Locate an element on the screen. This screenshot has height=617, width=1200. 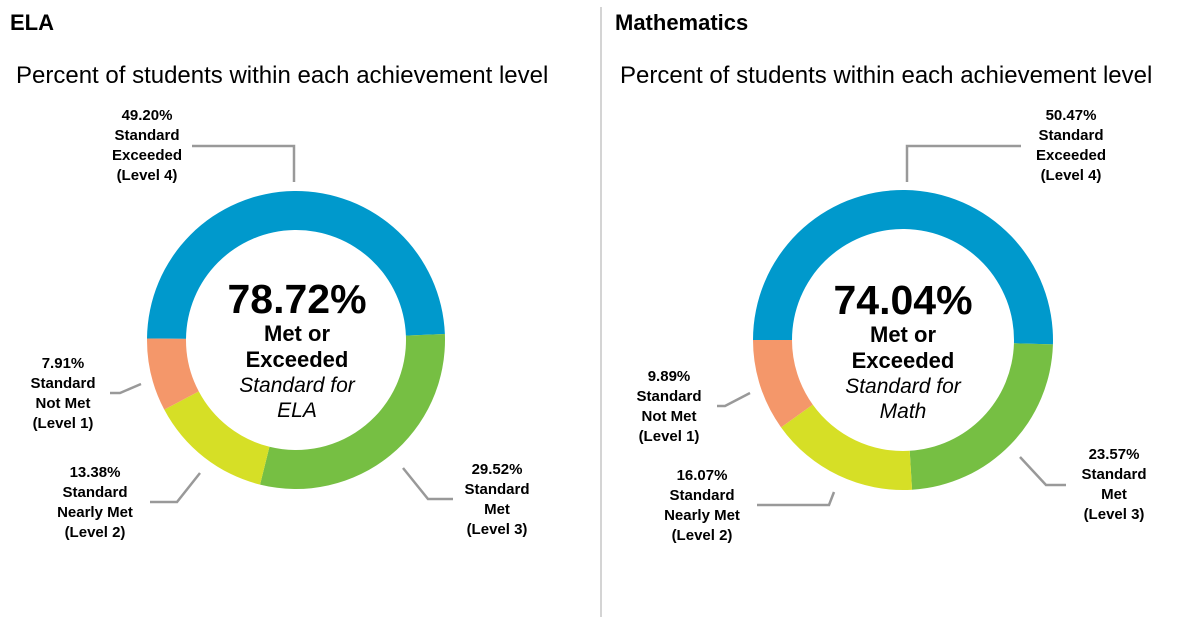
ela-donut-ring is located at coordinates (296, 339).